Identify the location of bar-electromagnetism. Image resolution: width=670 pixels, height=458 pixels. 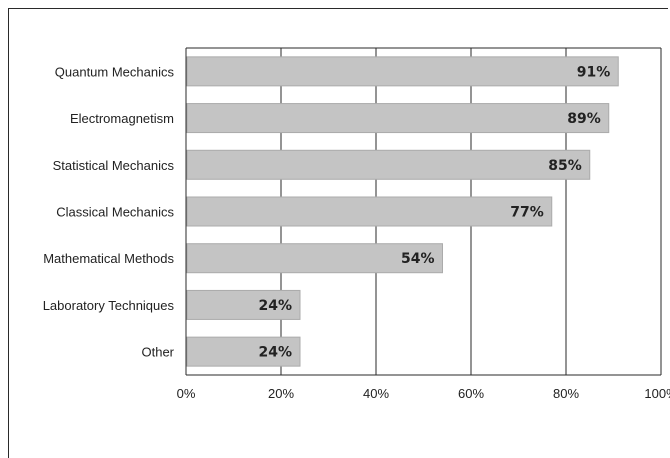
(398, 118).